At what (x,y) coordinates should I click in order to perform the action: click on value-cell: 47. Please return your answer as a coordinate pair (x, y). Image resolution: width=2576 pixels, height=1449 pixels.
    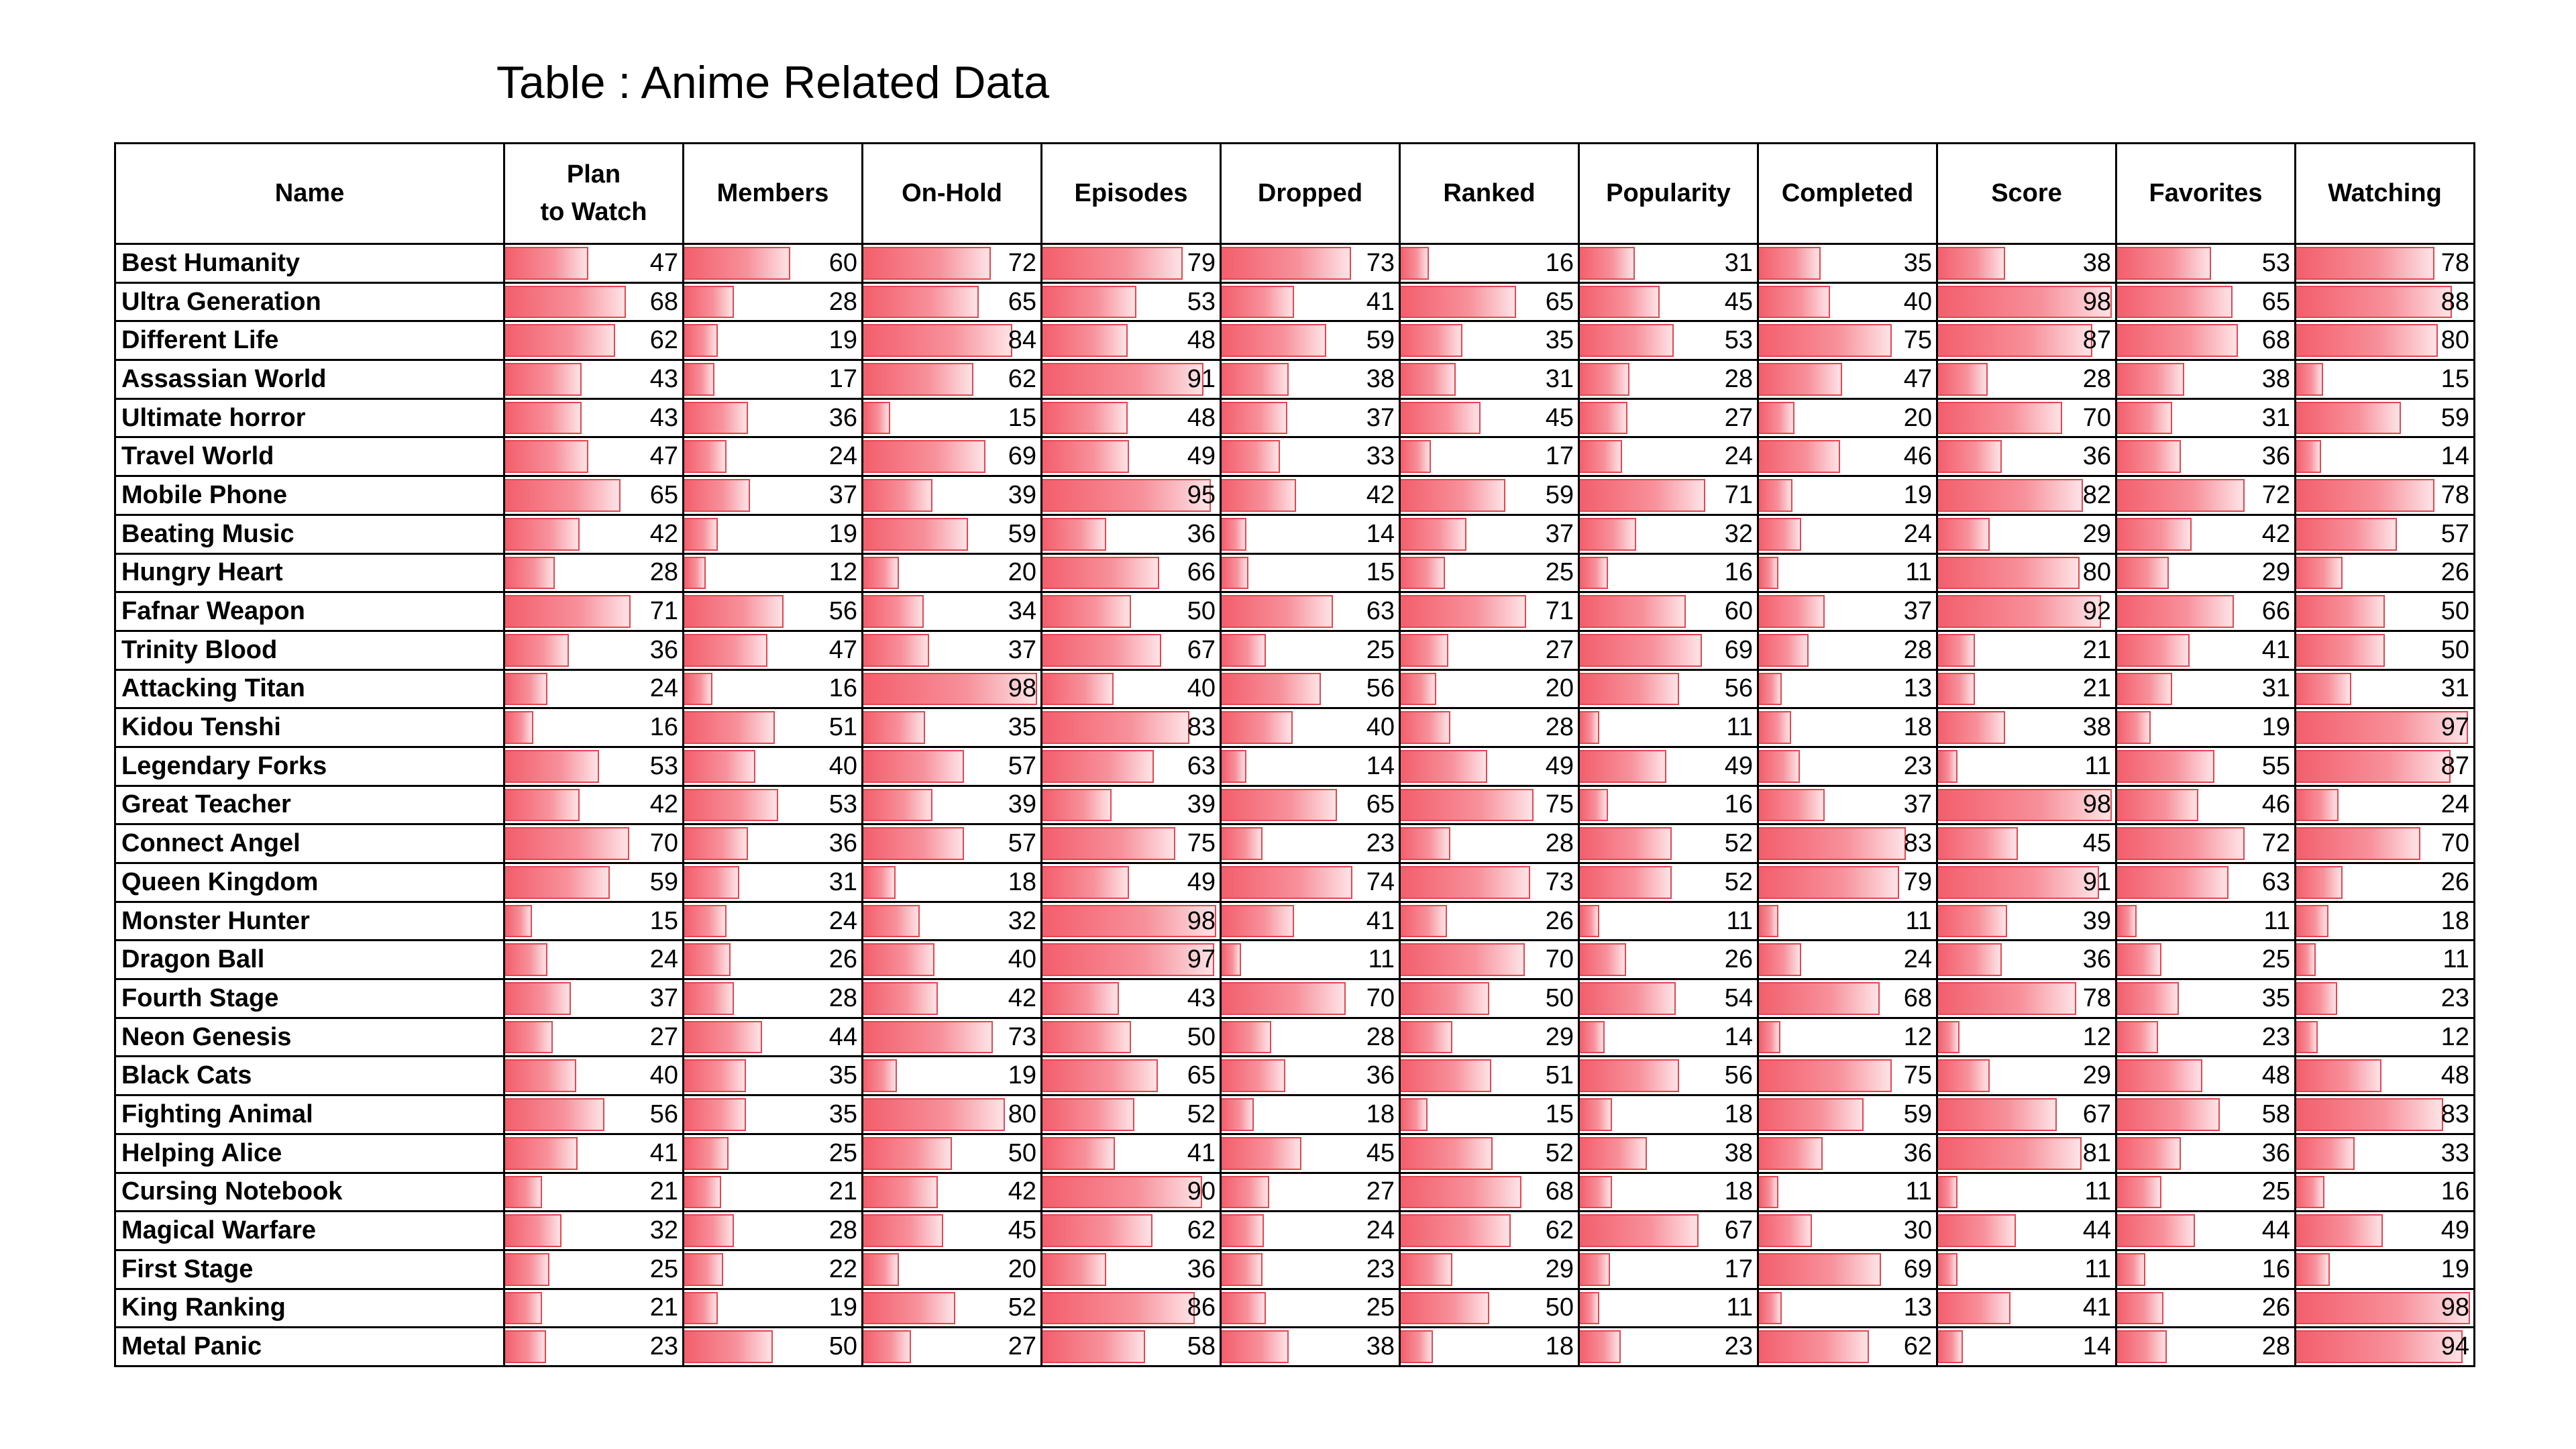
    Looking at the image, I should click on (593, 263).